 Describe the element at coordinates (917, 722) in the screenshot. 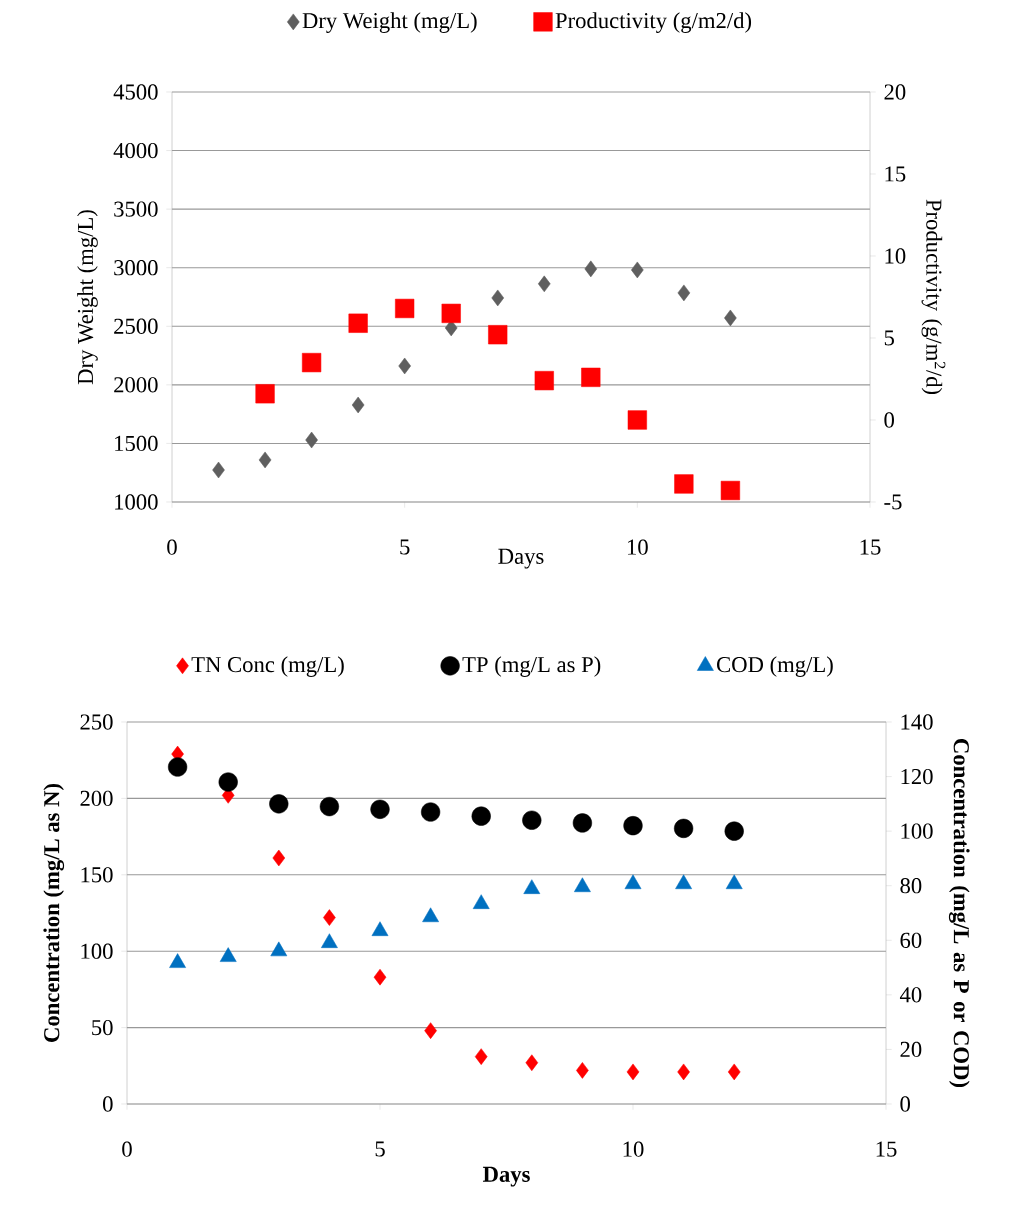

I see `y2-tick-label: 140` at that location.